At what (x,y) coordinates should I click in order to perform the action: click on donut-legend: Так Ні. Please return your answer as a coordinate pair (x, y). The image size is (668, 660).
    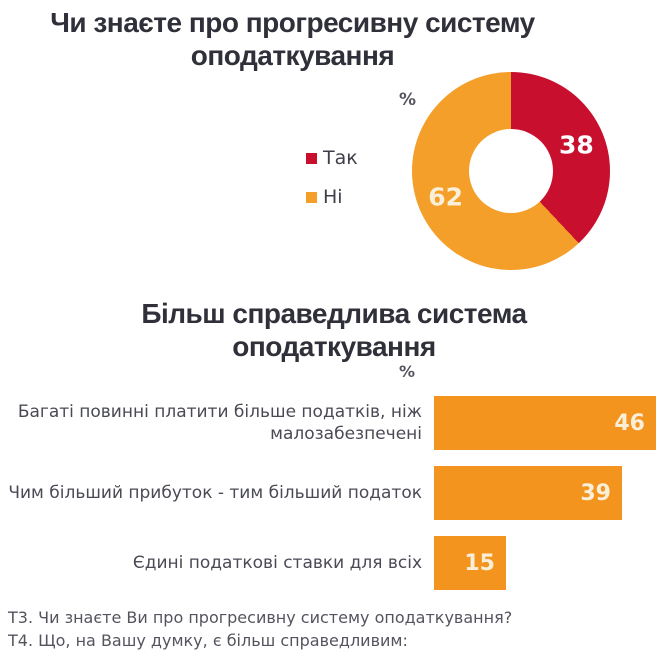
    Looking at the image, I should click on (332, 186).